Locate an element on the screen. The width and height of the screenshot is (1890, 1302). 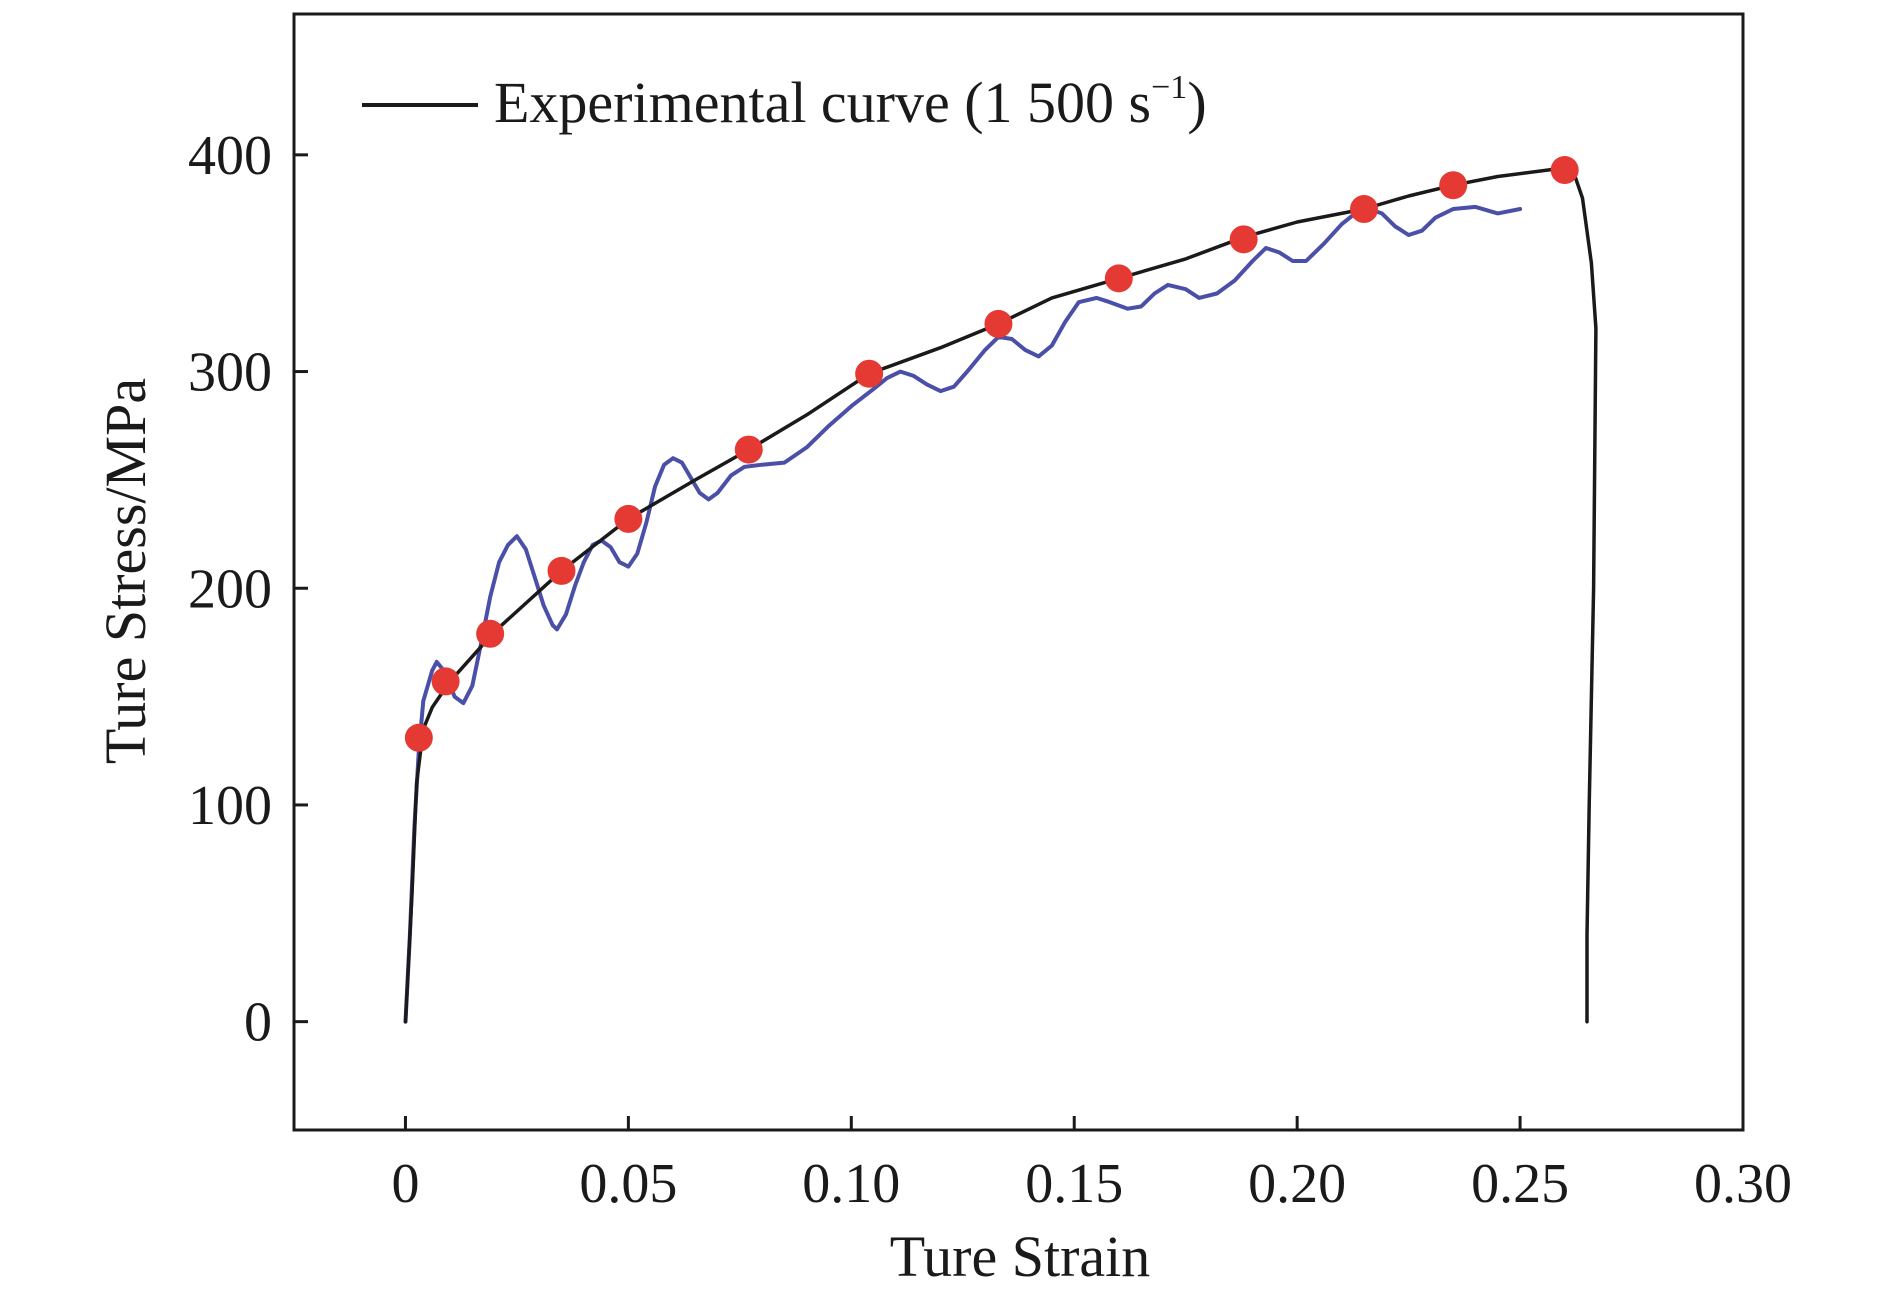
y-axis-title: Ture Stress/MPa is located at coordinates (125, 571).